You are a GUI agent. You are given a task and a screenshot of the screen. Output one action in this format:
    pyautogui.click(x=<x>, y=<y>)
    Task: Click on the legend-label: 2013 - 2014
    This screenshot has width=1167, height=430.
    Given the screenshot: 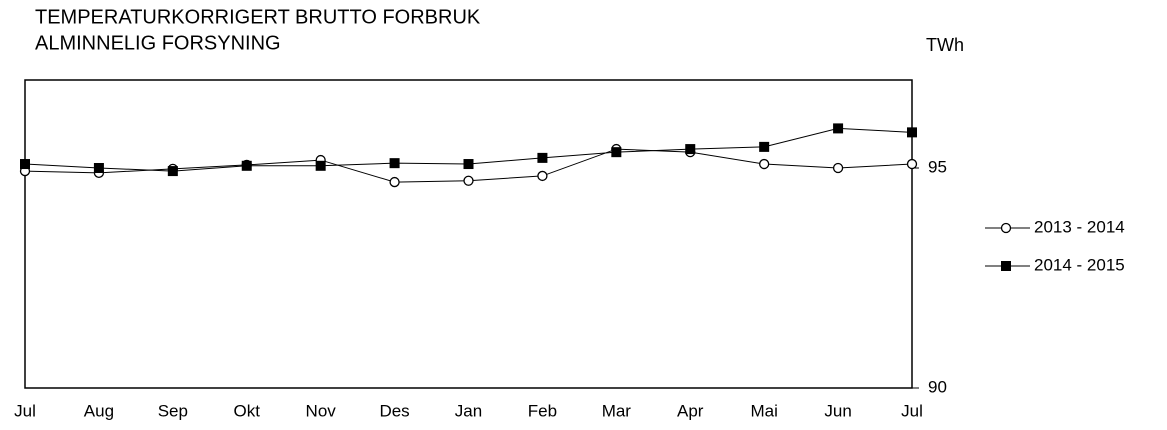 What is the action you would take?
    pyautogui.click(x=1079, y=226)
    